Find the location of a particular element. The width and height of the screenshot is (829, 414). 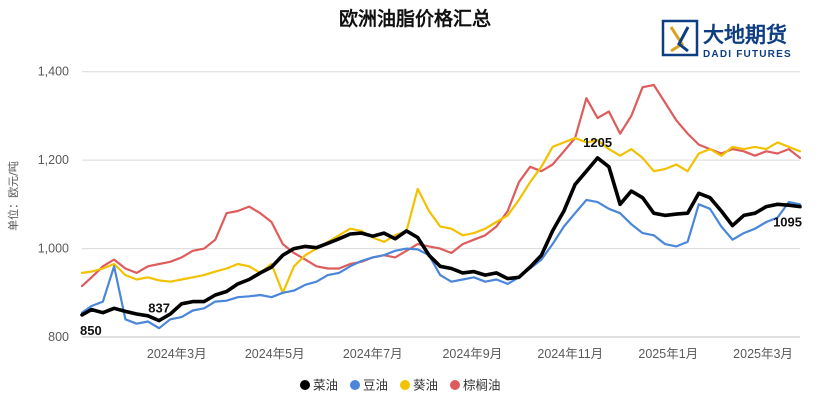

x-tick-label: 2024年7月 is located at coordinates (373, 354).